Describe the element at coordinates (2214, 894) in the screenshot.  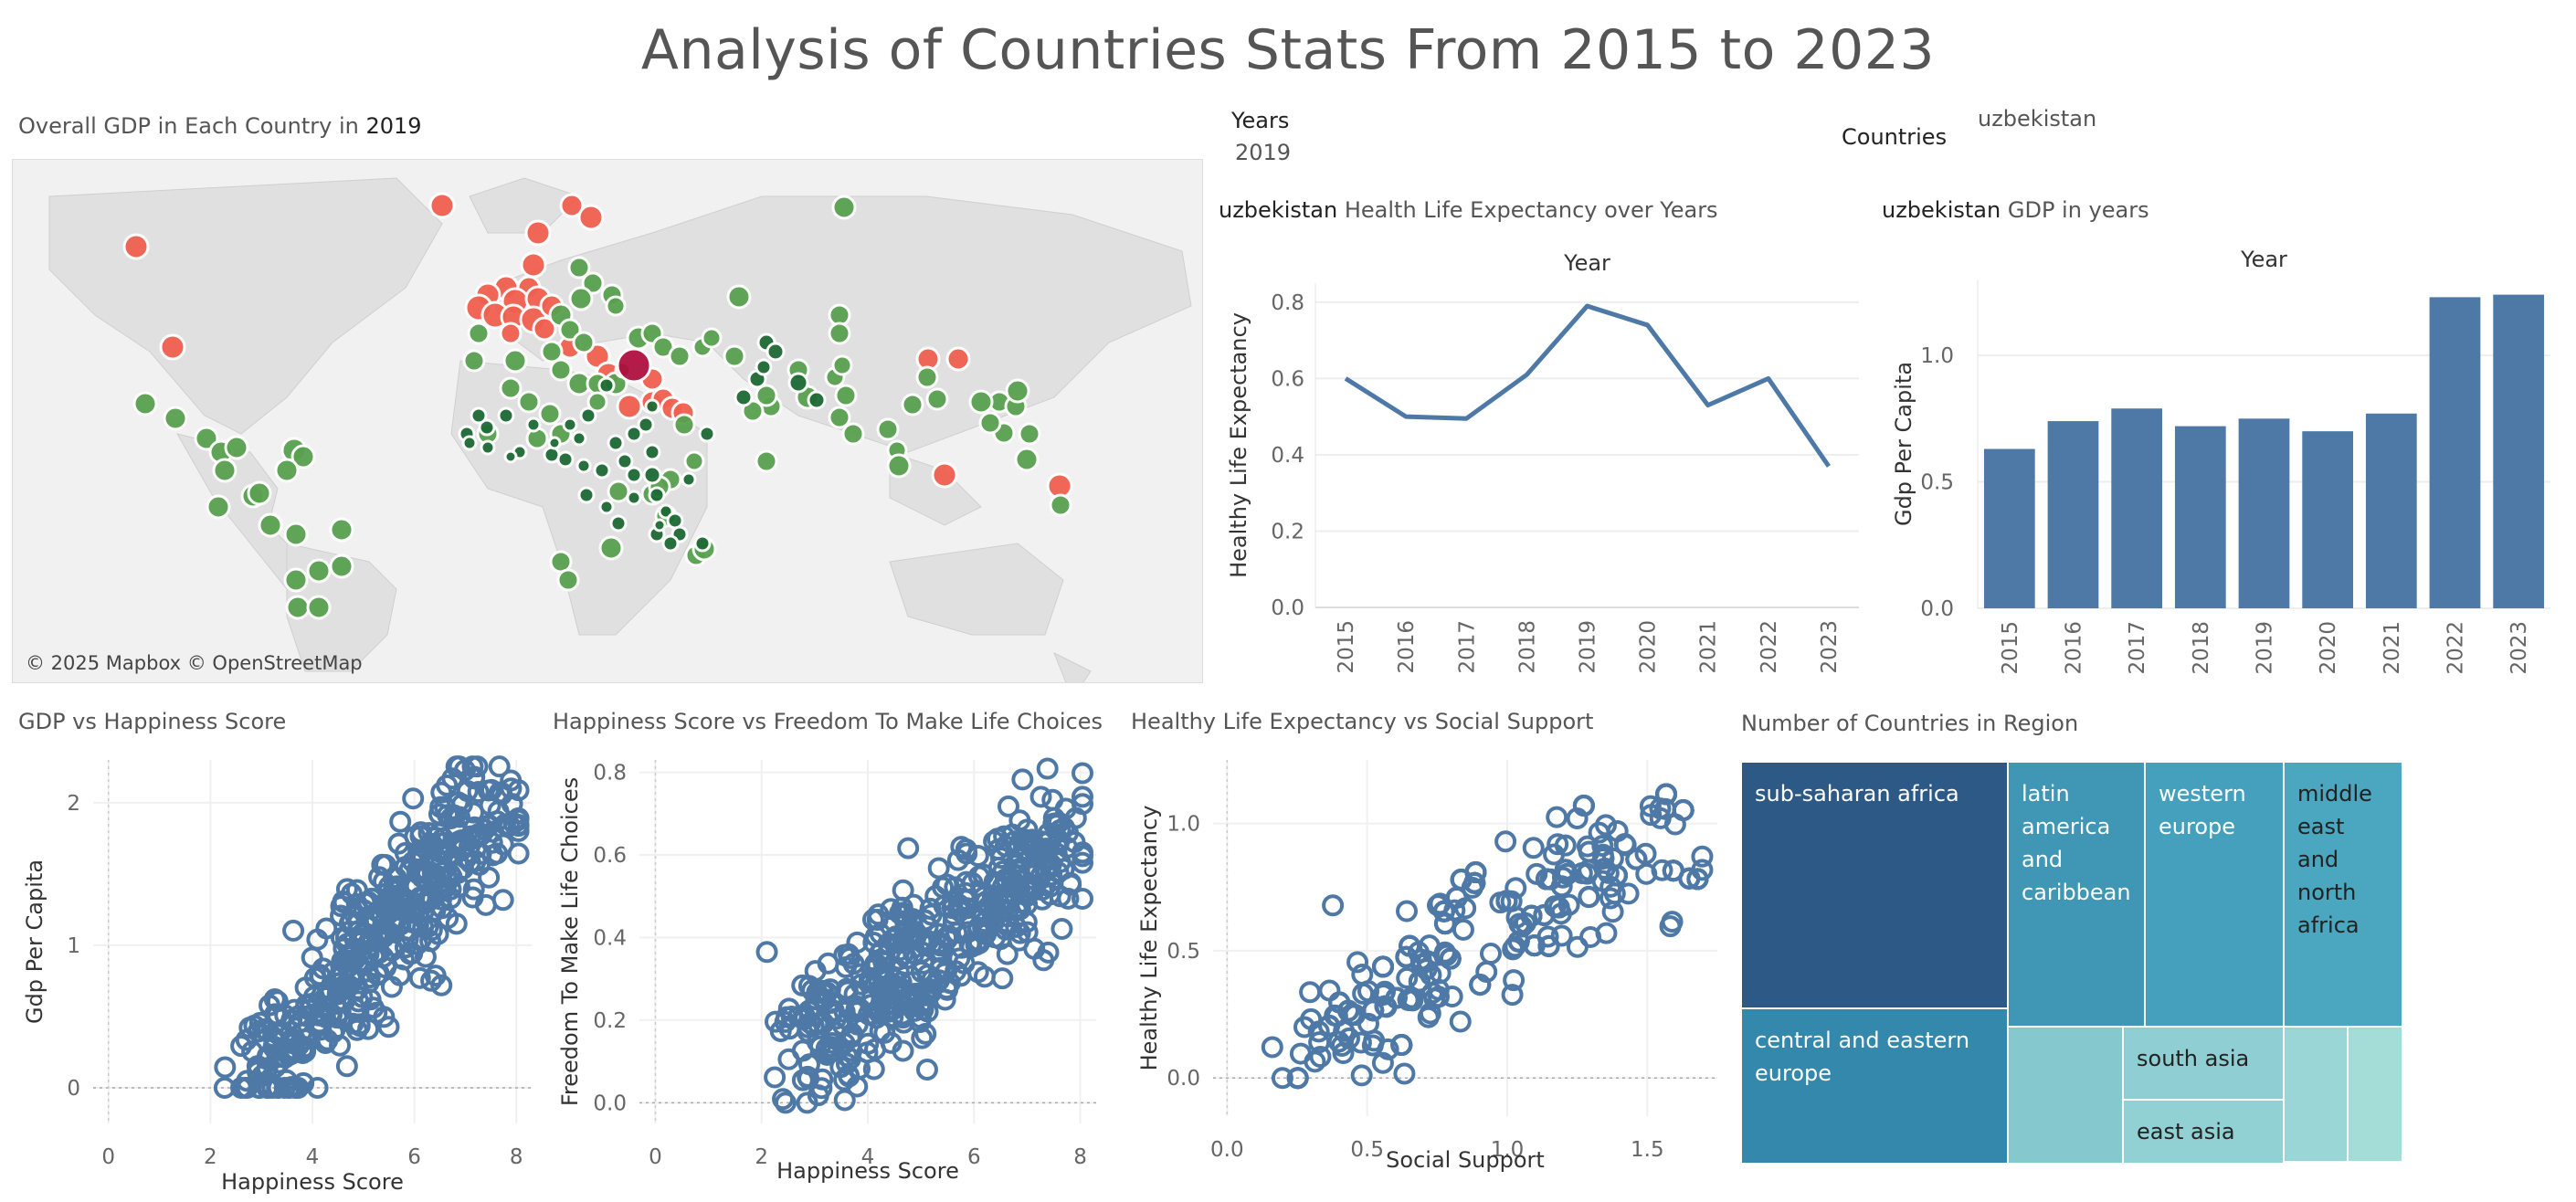
I see `treemap-cell: western europe` at that location.